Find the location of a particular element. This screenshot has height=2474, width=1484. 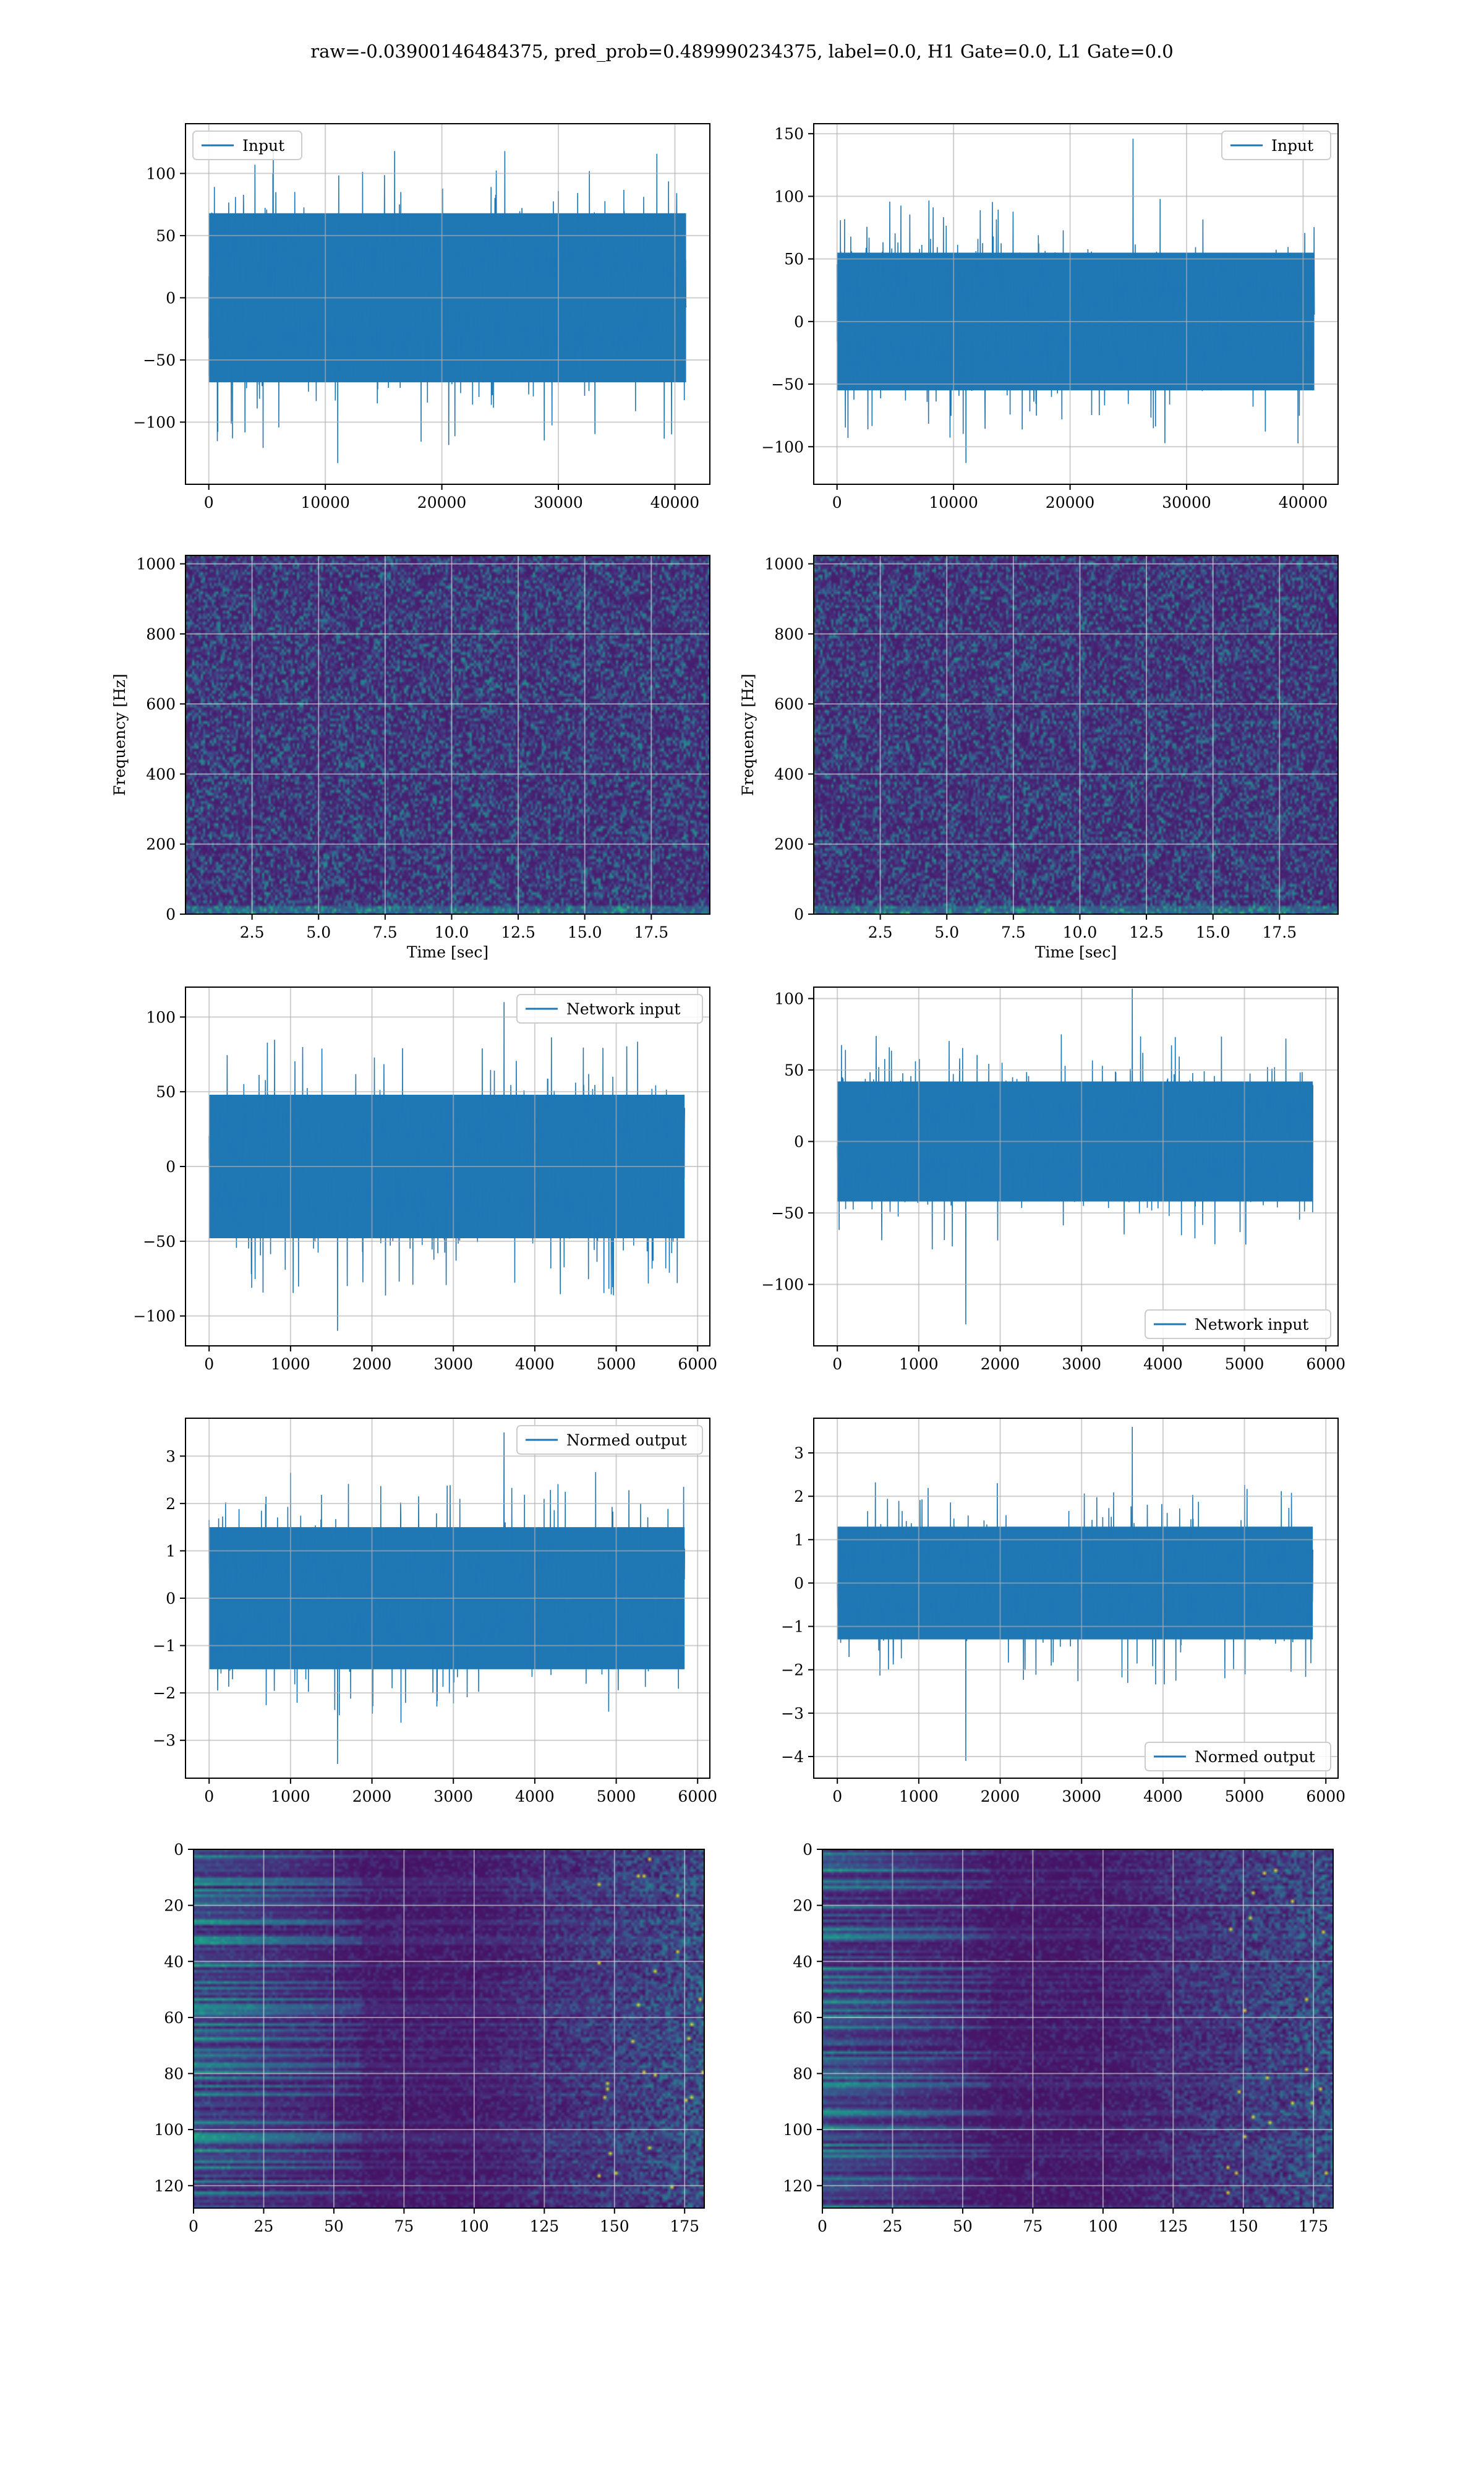

panel-feature-map-h1: 0 25 50 75 100 125 150 175 0 20 40 60 80 100 120 is located at coordinates (429, 2038).